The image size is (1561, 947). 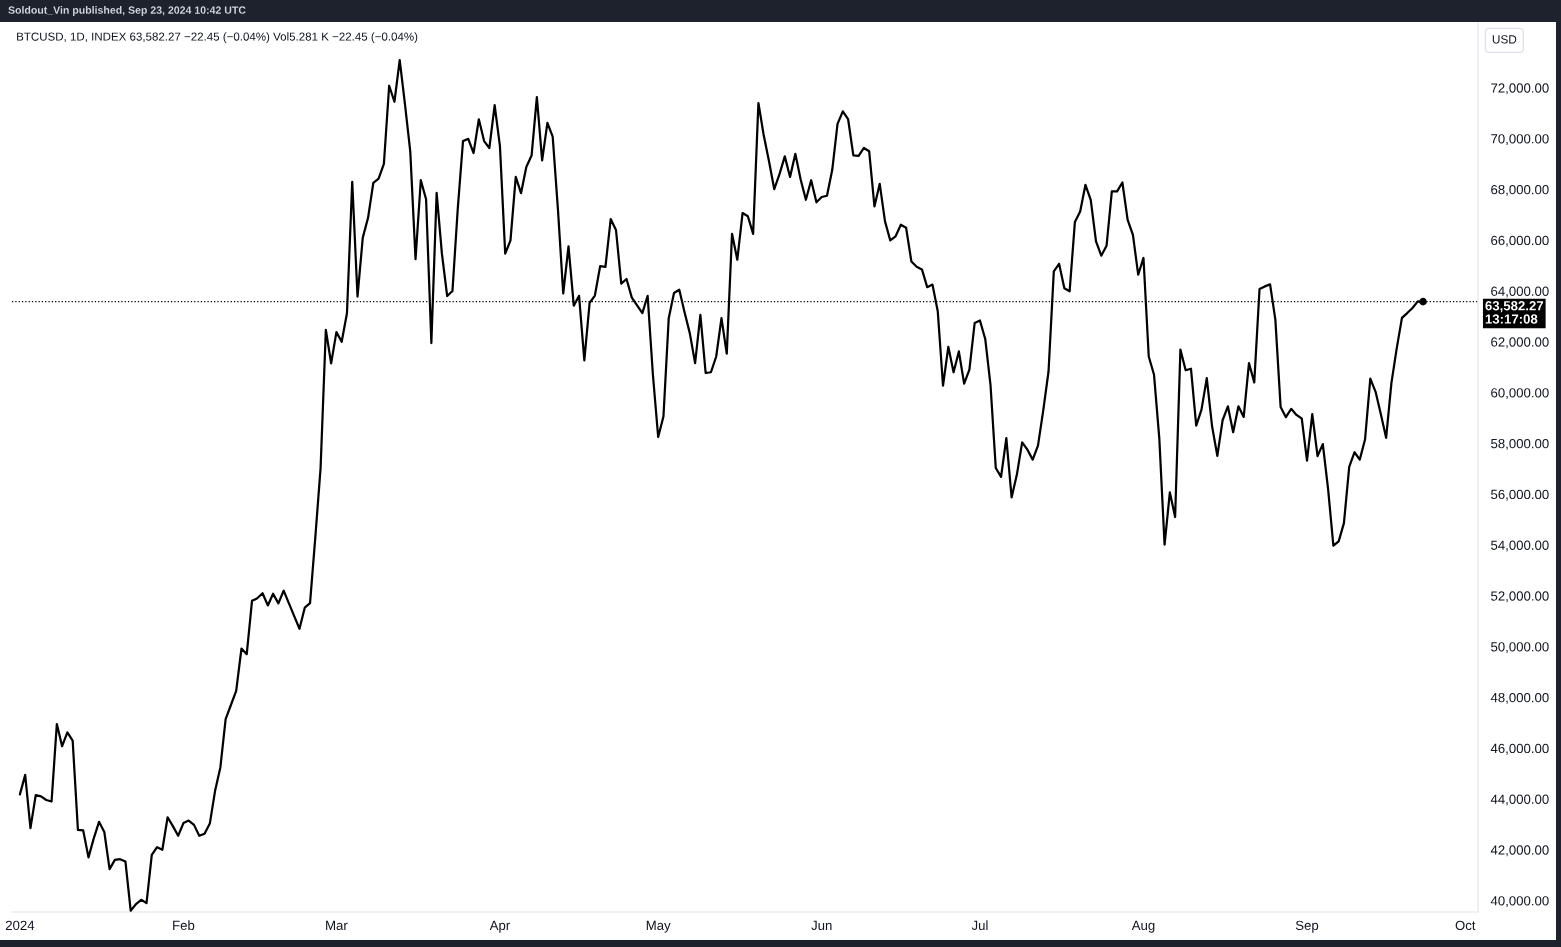 What do you see at coordinates (658, 926) in the screenshot?
I see `x-tick-label: May` at bounding box center [658, 926].